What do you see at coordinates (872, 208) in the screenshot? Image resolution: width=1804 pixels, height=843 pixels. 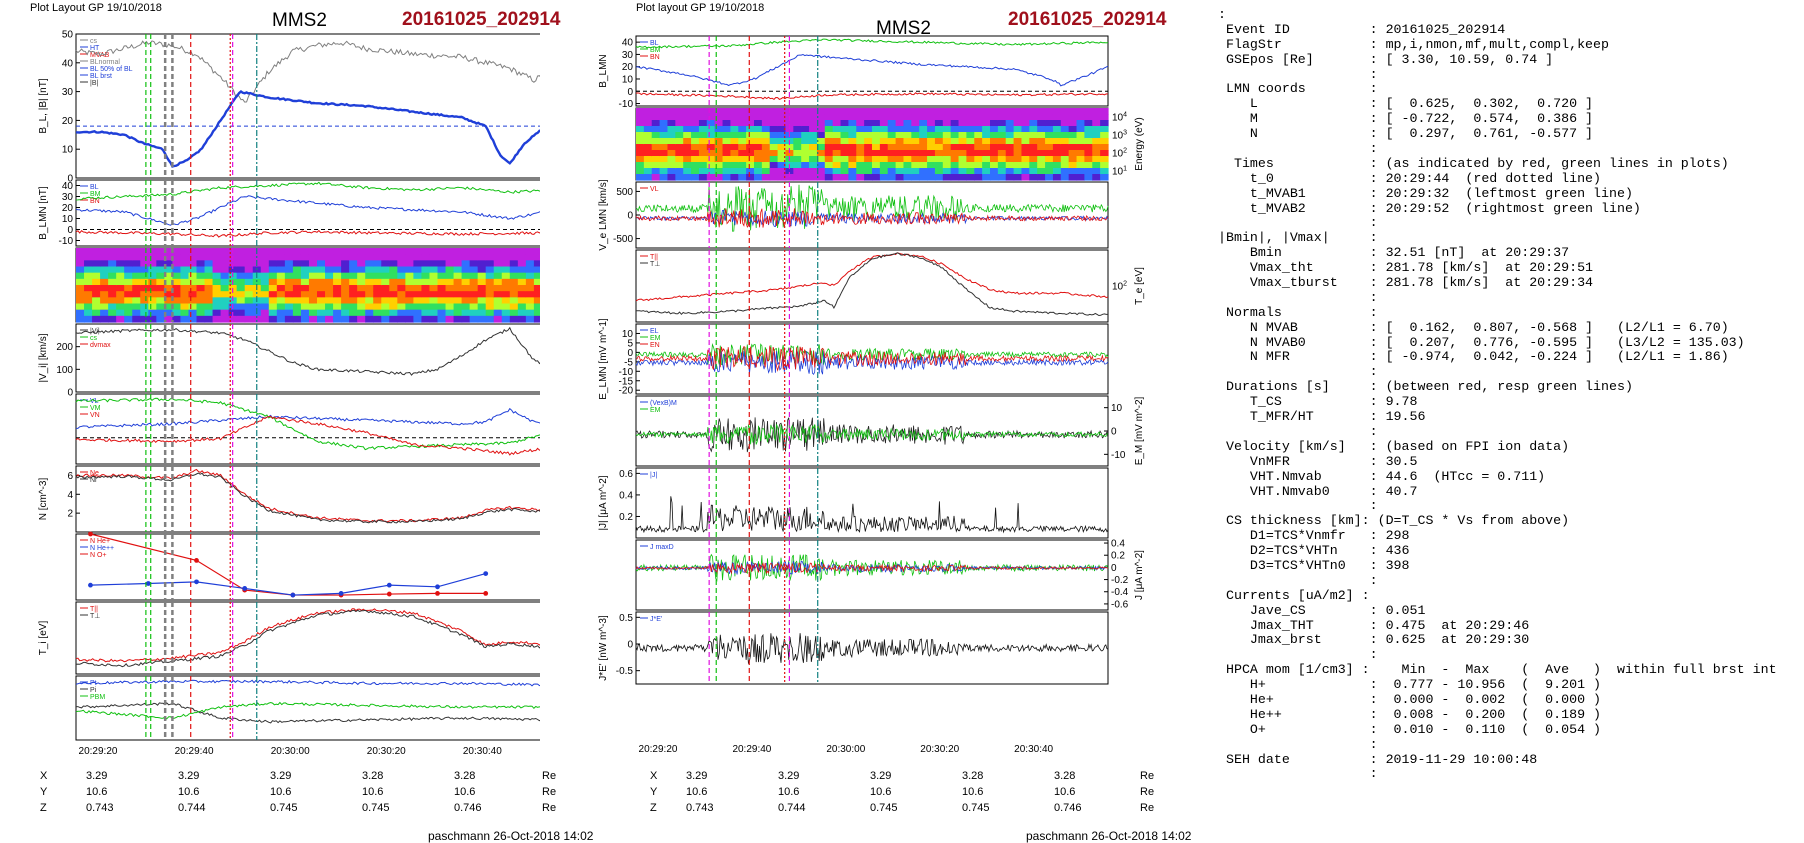 I see `noise-trace` at bounding box center [872, 208].